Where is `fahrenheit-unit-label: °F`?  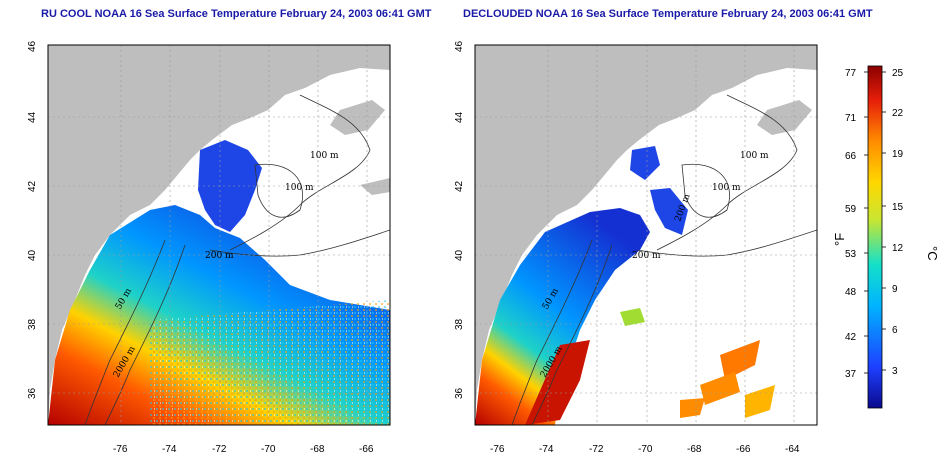 fahrenheit-unit-label: °F is located at coordinates (839, 239).